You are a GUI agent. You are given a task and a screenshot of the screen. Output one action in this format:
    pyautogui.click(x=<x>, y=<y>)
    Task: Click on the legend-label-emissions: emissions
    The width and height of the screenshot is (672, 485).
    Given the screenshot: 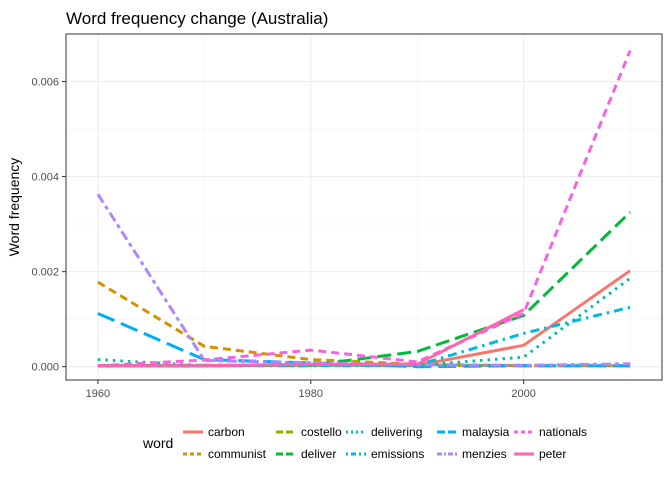 What is the action you would take?
    pyautogui.click(x=397, y=454)
    